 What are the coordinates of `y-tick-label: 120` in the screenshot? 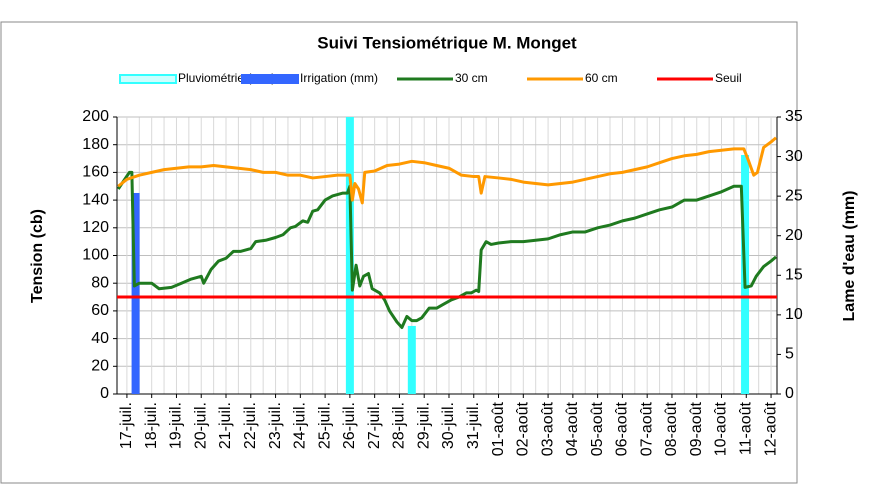 It's located at (95, 227).